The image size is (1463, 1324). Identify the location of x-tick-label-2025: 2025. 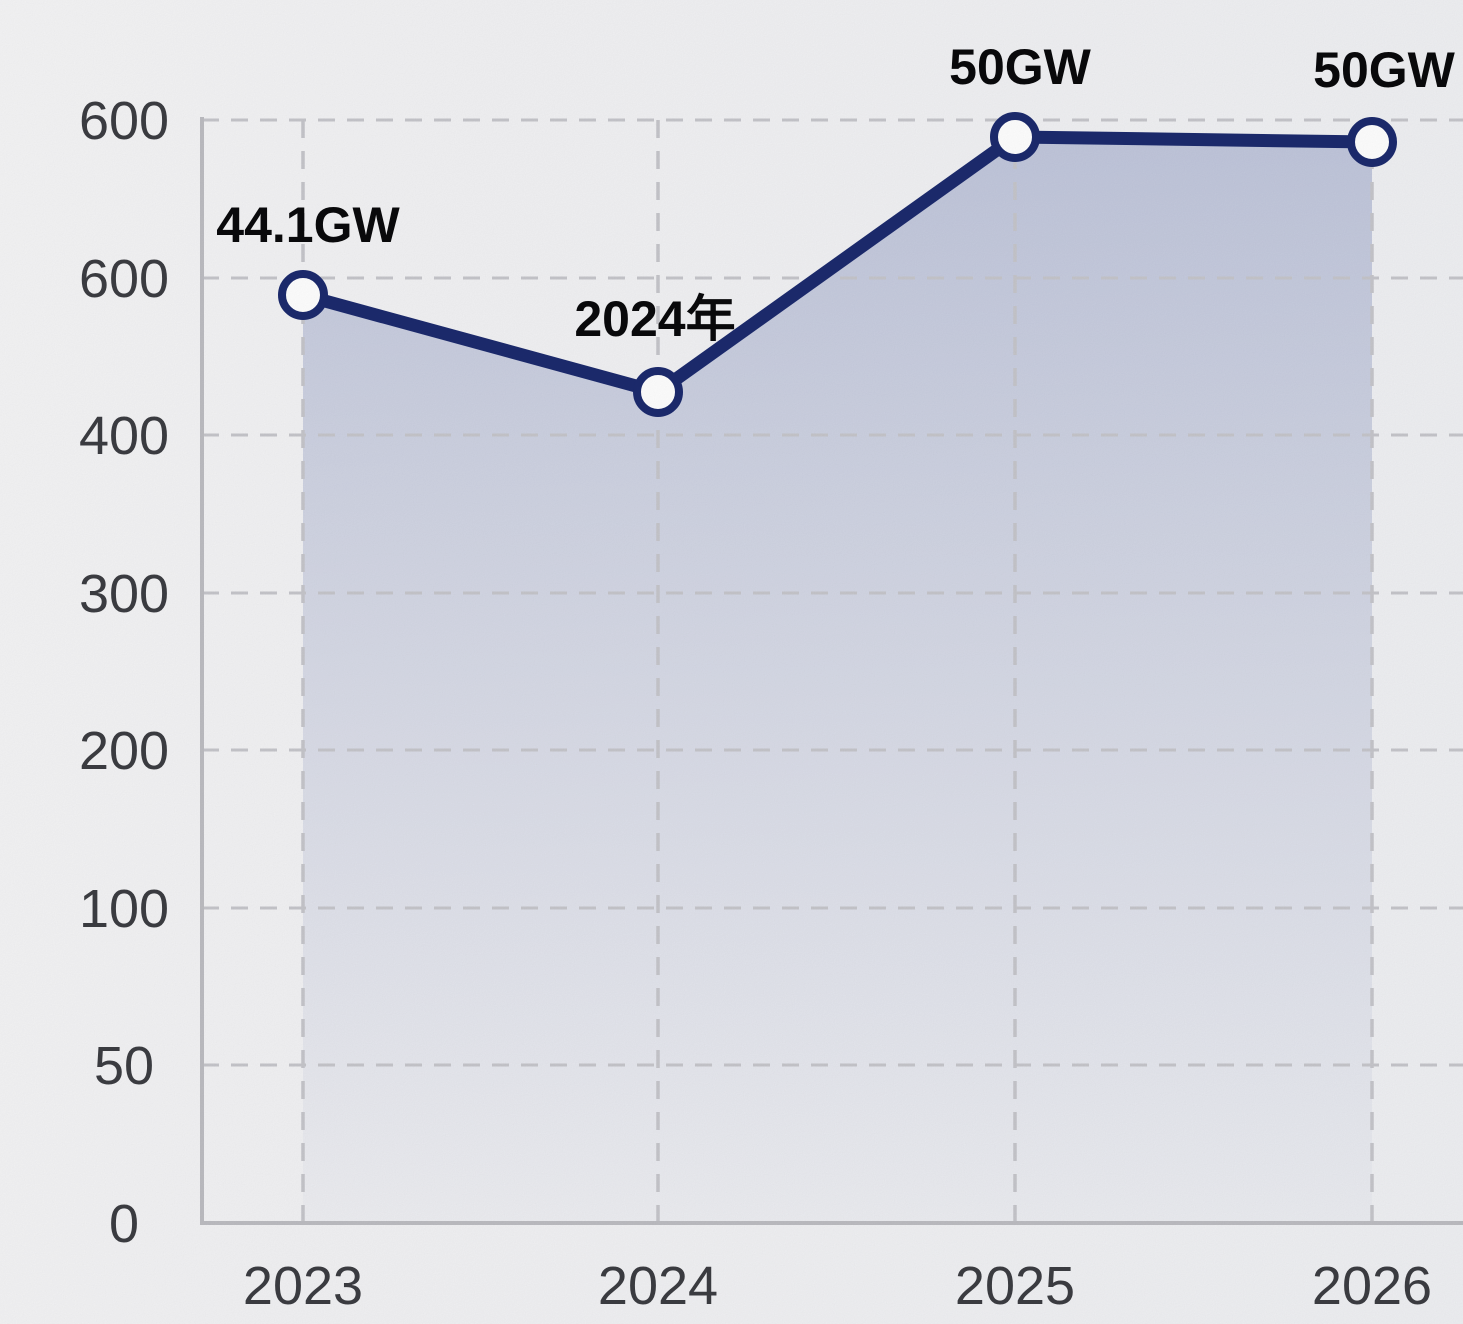
(1015, 1286).